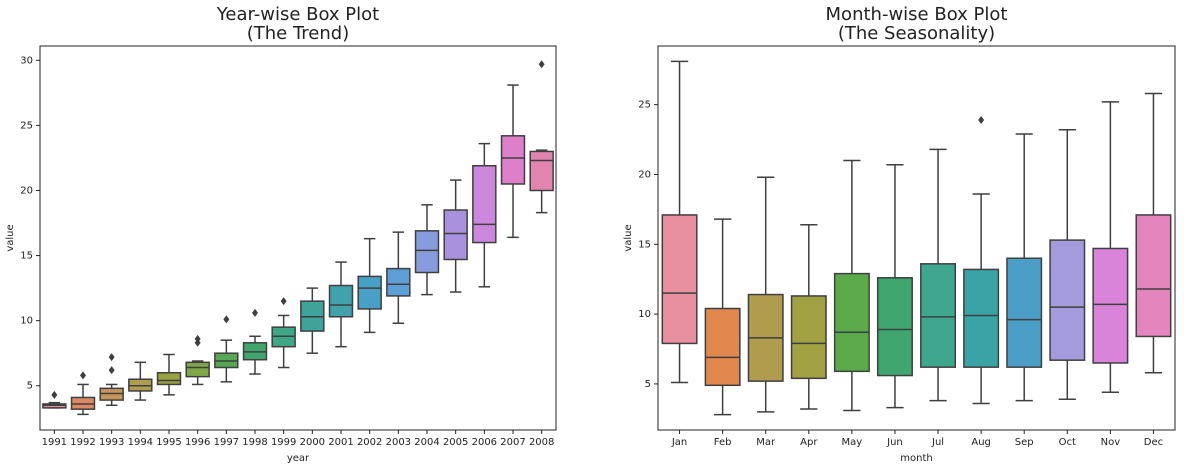  What do you see at coordinates (484, 442) in the screenshot?
I see `x-tick-label: 2006` at bounding box center [484, 442].